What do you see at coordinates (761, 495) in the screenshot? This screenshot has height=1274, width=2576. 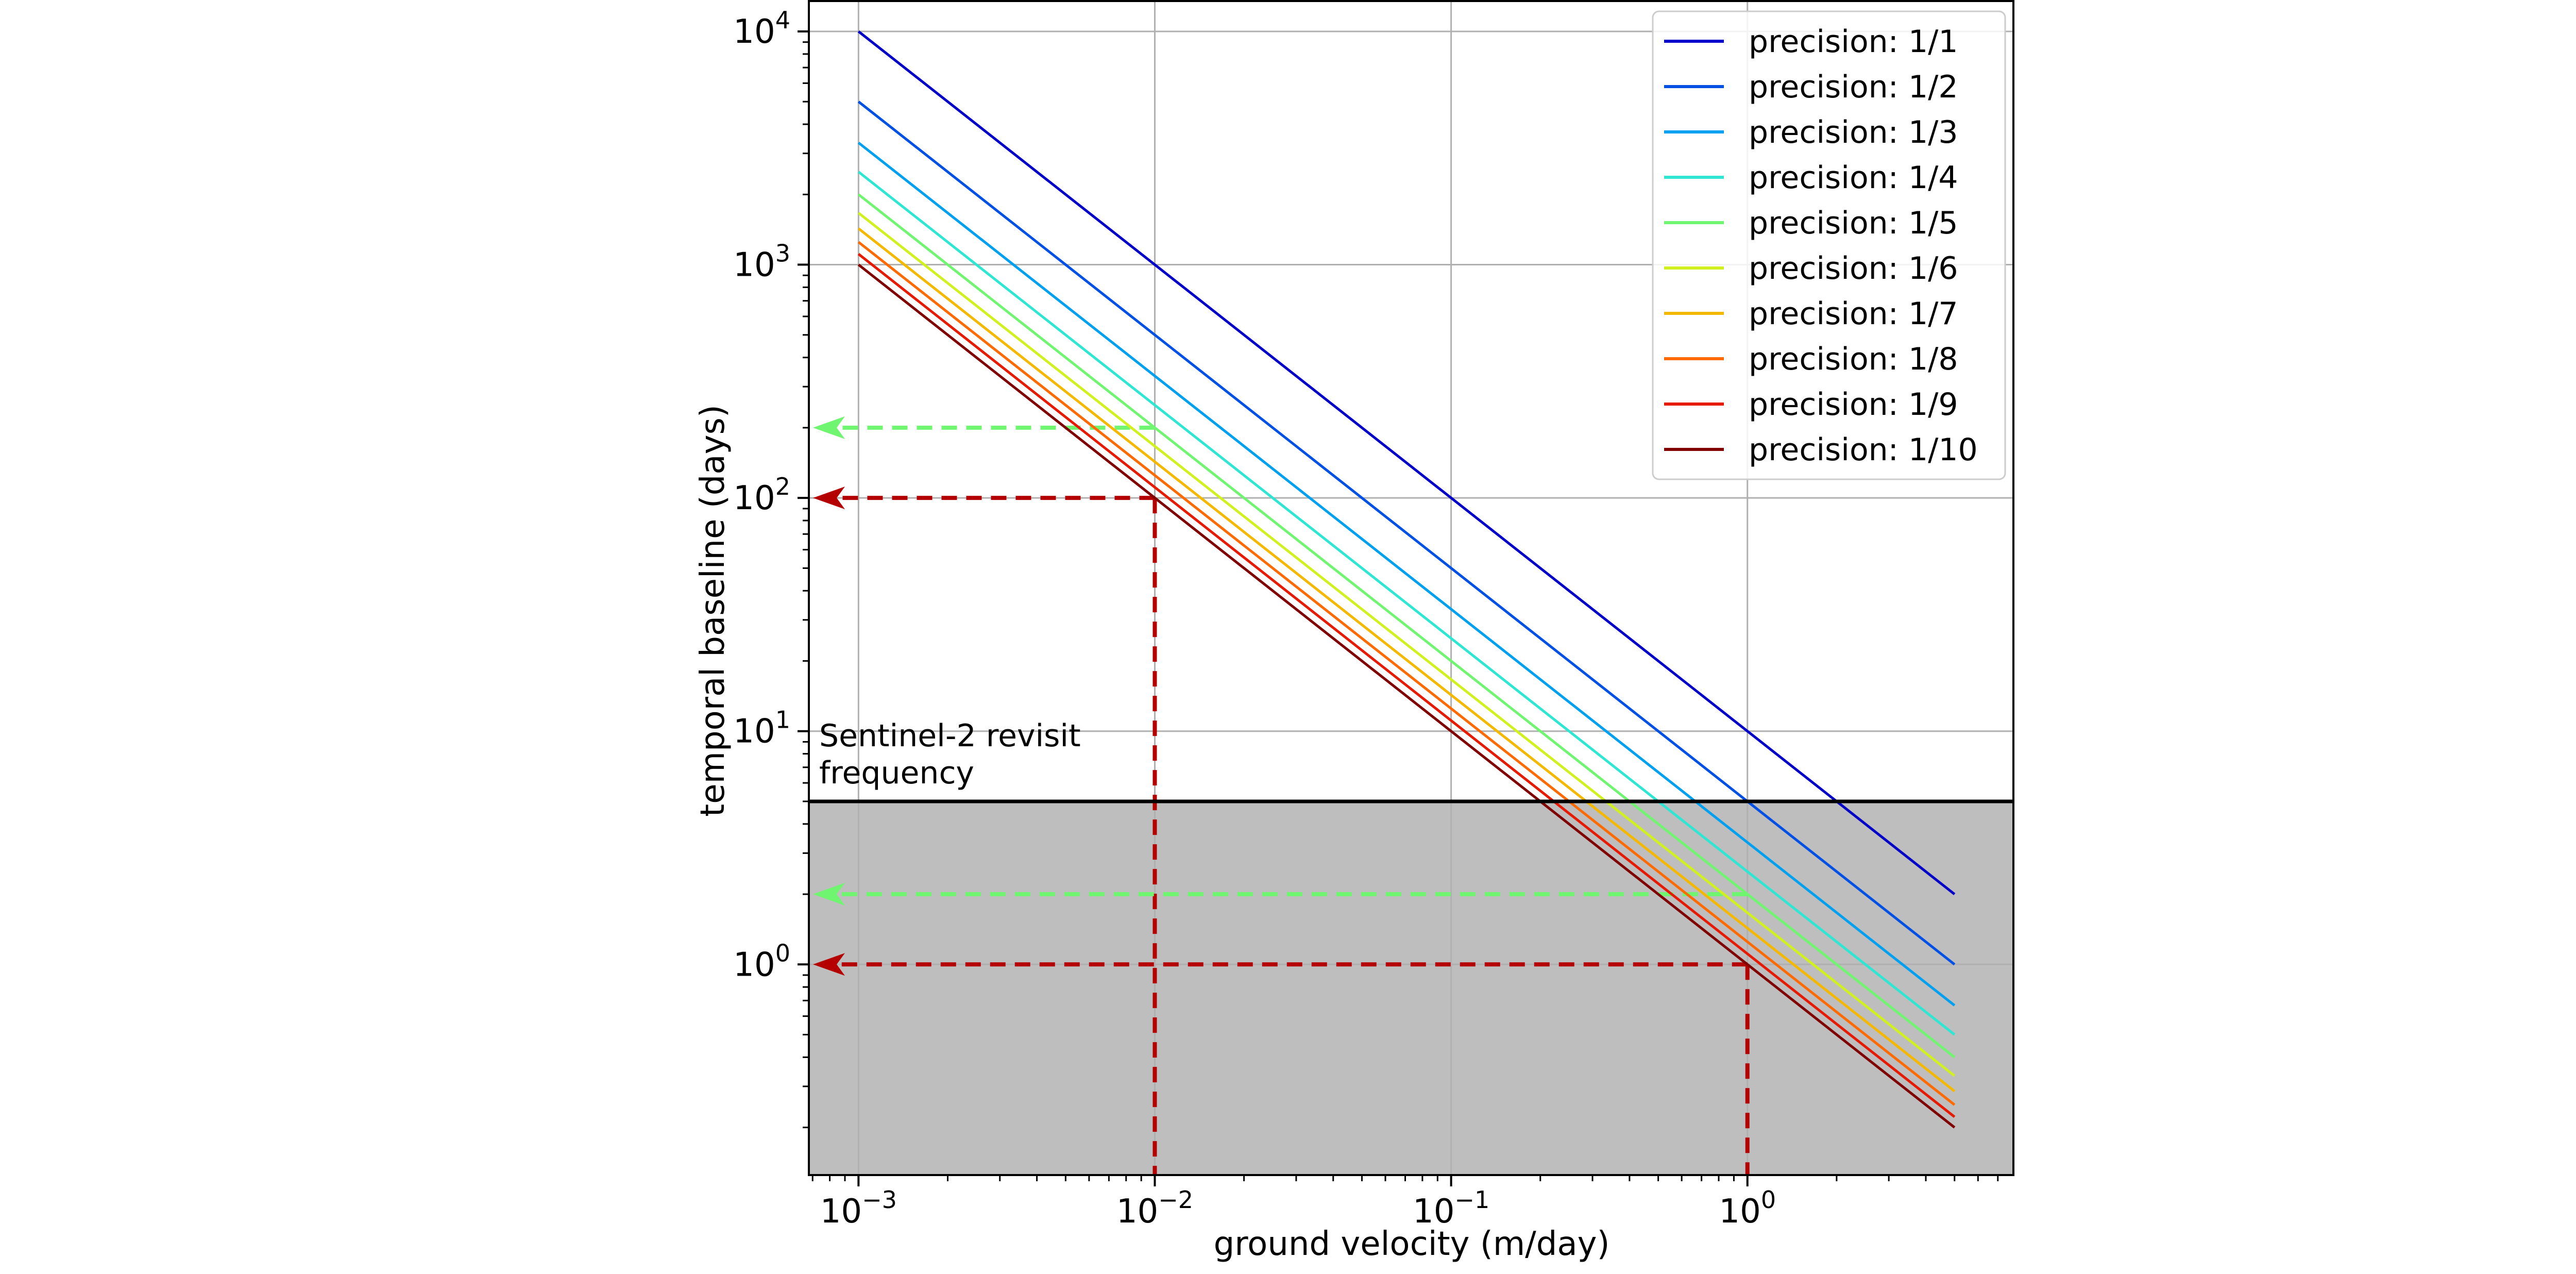 I see `y-tick-label-2: 10²` at bounding box center [761, 495].